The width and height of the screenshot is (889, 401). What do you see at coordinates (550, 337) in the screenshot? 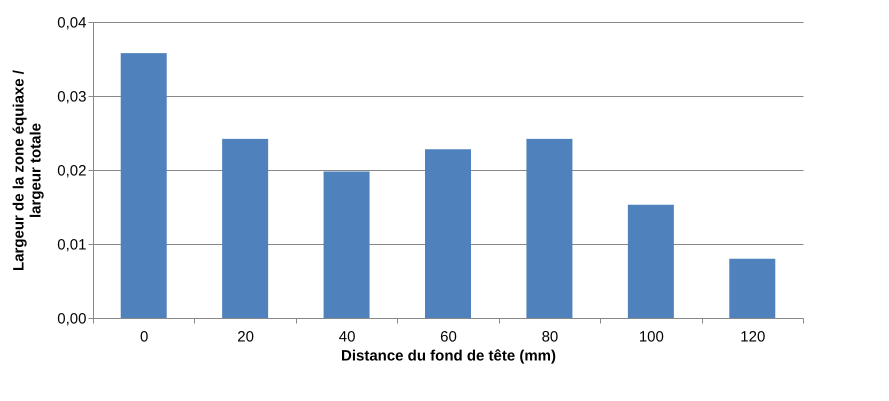
I see `x-tick-label: 80` at bounding box center [550, 337].